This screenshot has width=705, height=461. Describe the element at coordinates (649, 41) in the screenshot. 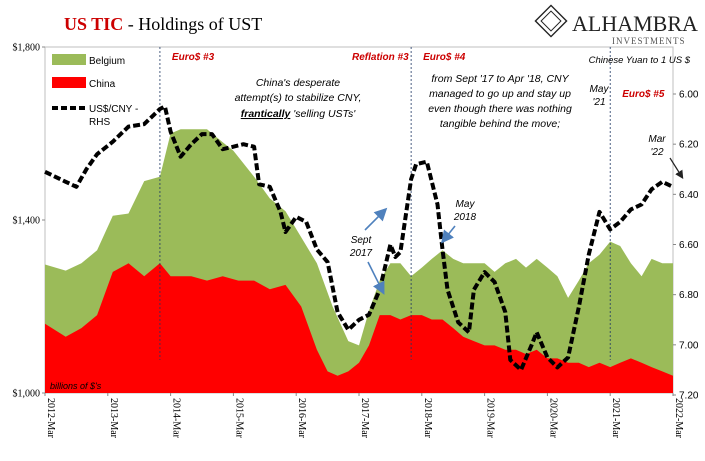

I see `brand-sub: INVESTMENTS` at that location.